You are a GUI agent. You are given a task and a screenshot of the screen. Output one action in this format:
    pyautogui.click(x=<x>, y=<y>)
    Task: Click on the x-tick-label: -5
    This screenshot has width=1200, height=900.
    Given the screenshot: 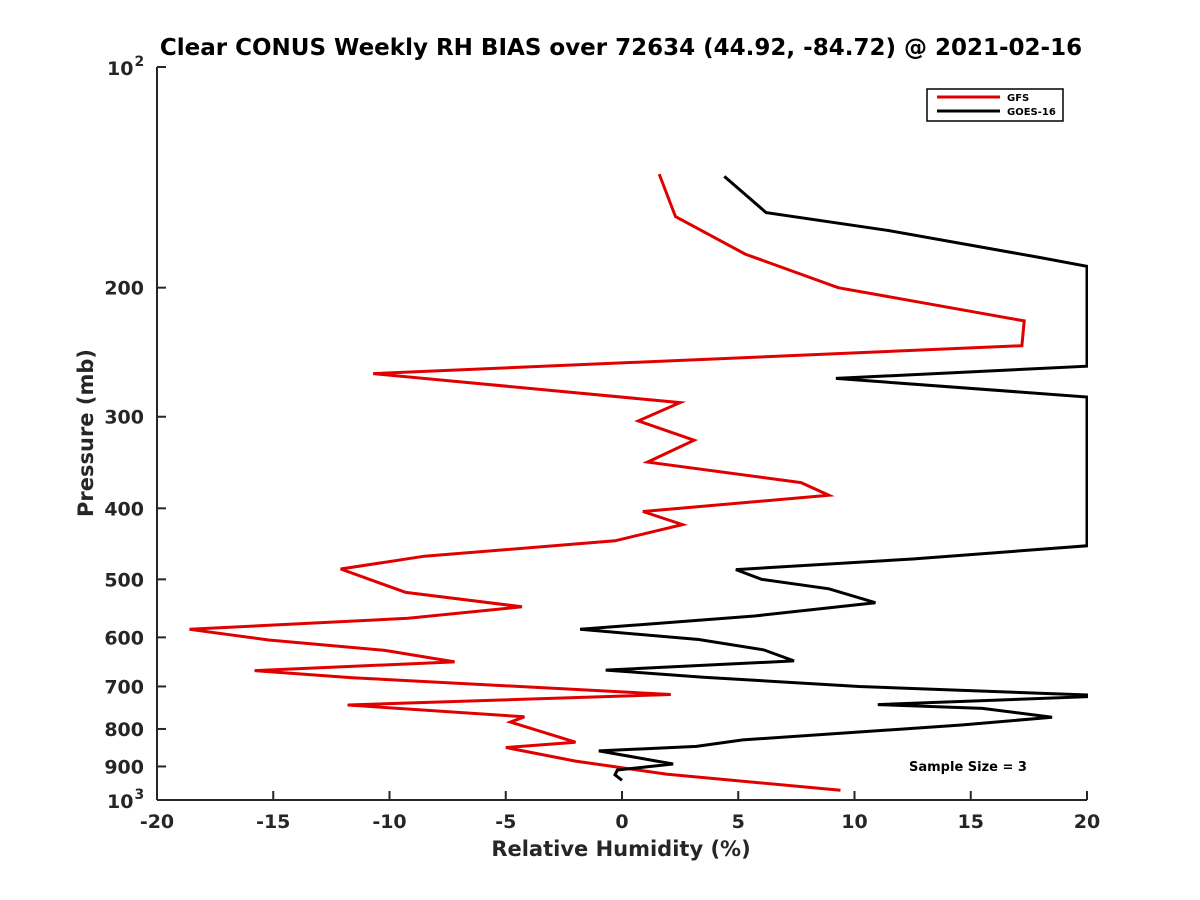 What is the action you would take?
    pyautogui.click(x=505, y=822)
    